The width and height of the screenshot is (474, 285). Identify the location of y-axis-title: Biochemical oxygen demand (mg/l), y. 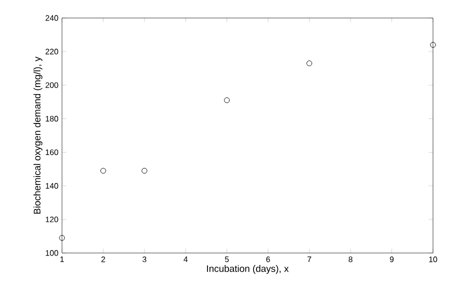
(38, 135).